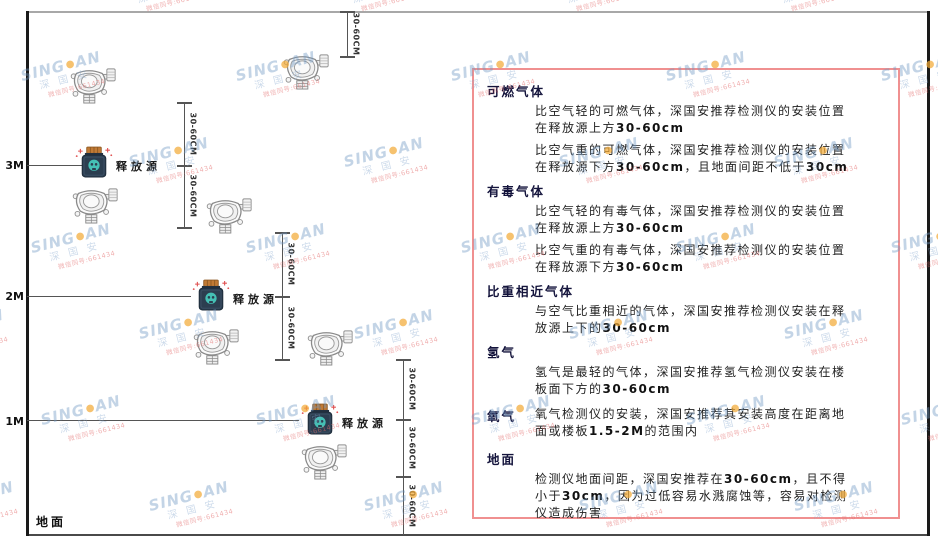  I want to click on section-paragraph: 比空气轻的有毒气体，深国安推荐检测仪的安装位置在释放源上方30-60cm, so click(690, 219).